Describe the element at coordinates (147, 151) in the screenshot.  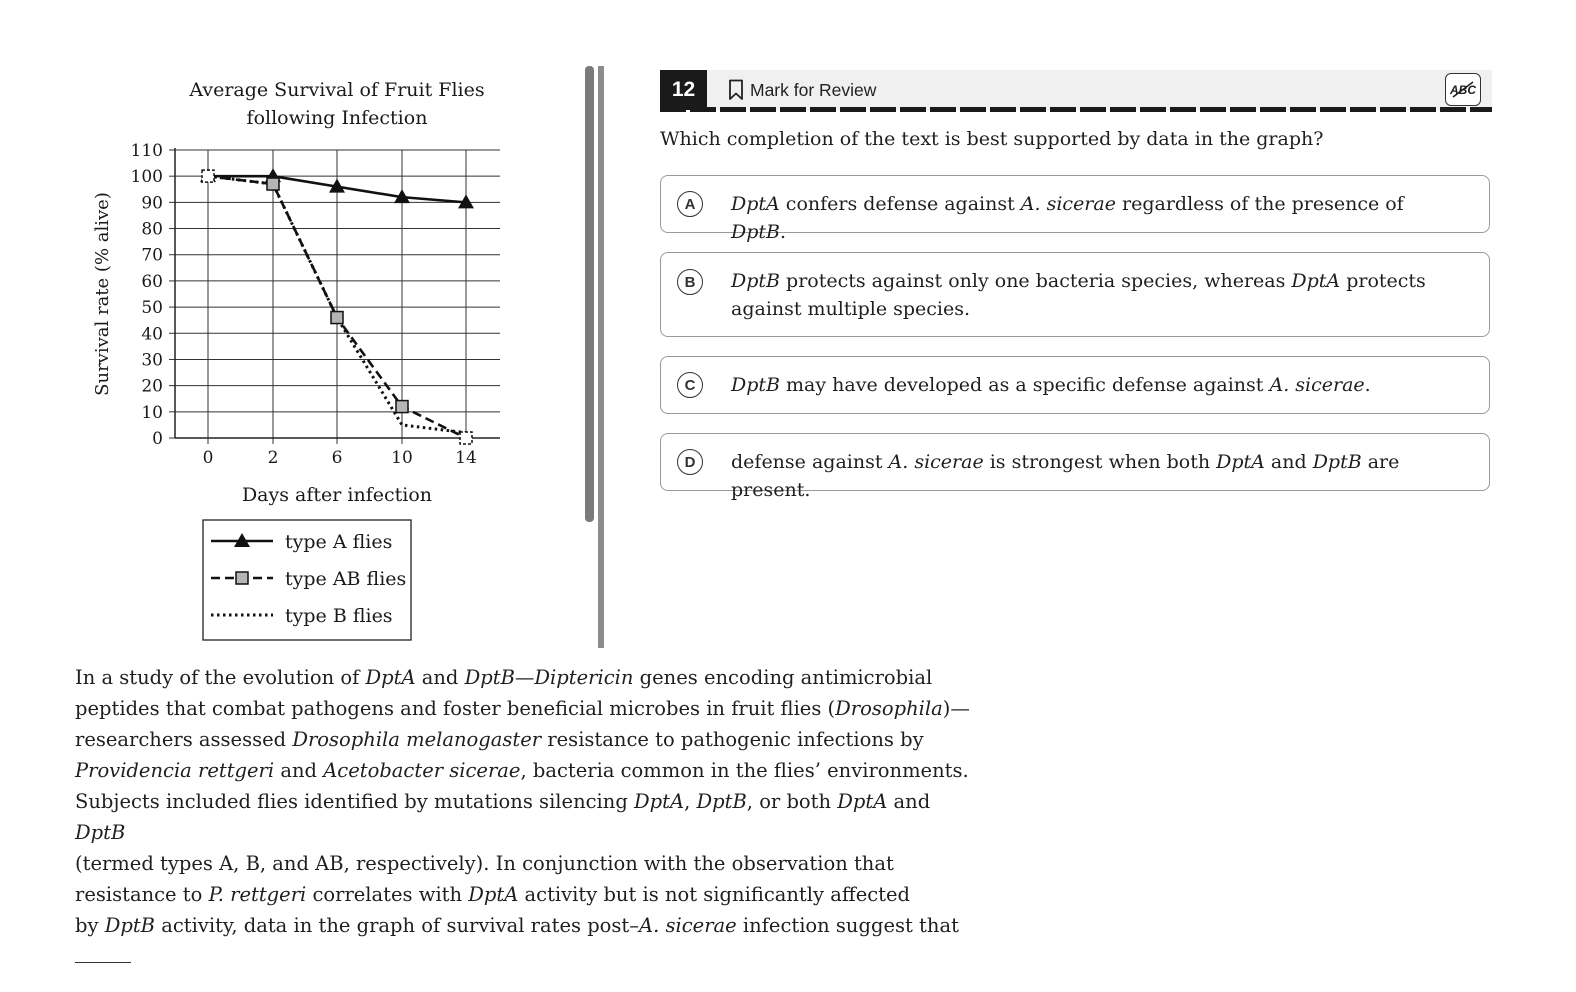
I see `y-tick-label: 110` at that location.